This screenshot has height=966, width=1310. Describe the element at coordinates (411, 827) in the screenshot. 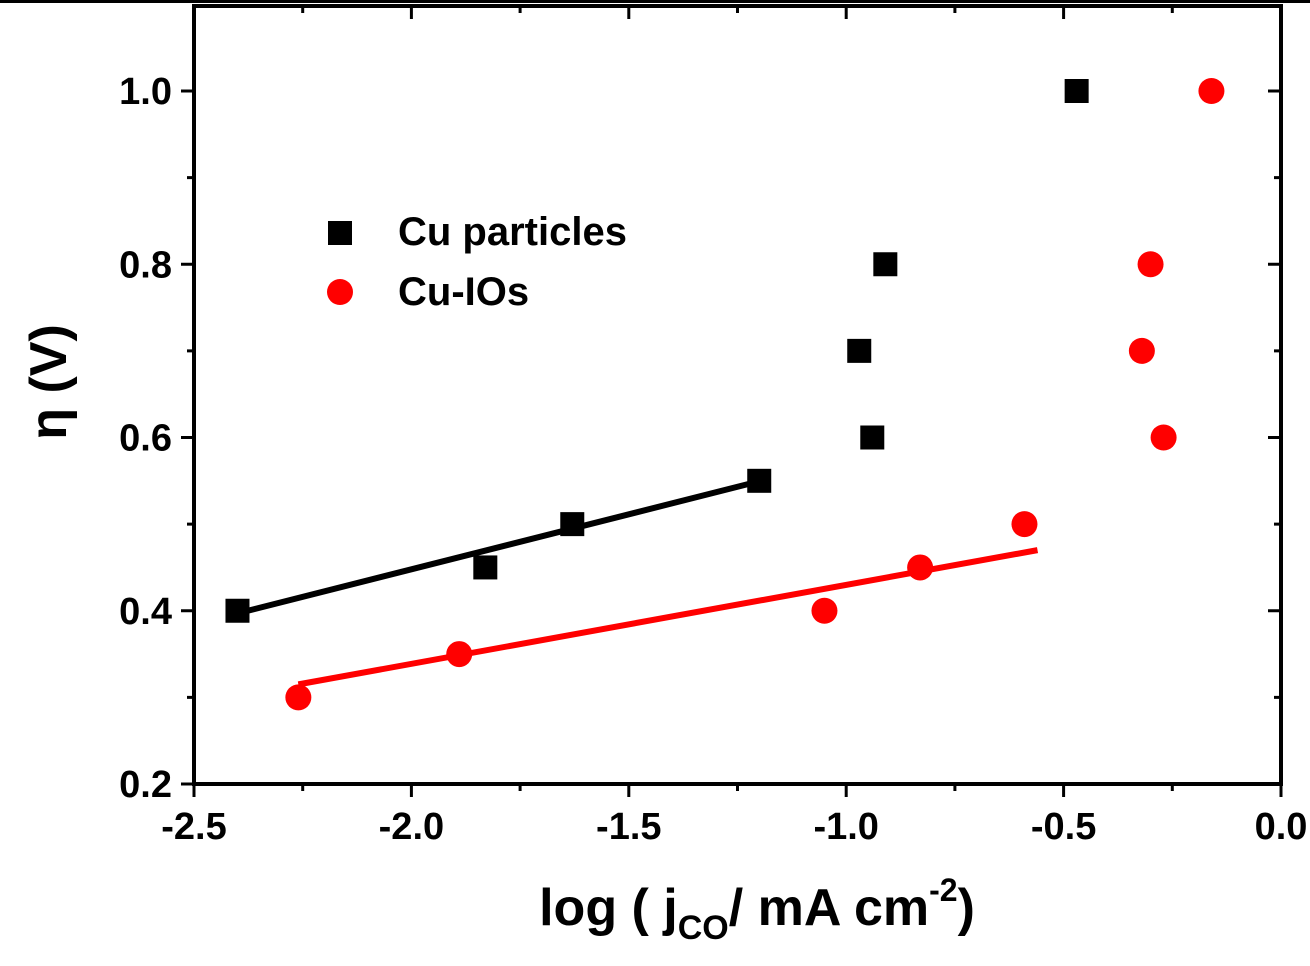

I see `x-tick-label: -2.0` at that location.